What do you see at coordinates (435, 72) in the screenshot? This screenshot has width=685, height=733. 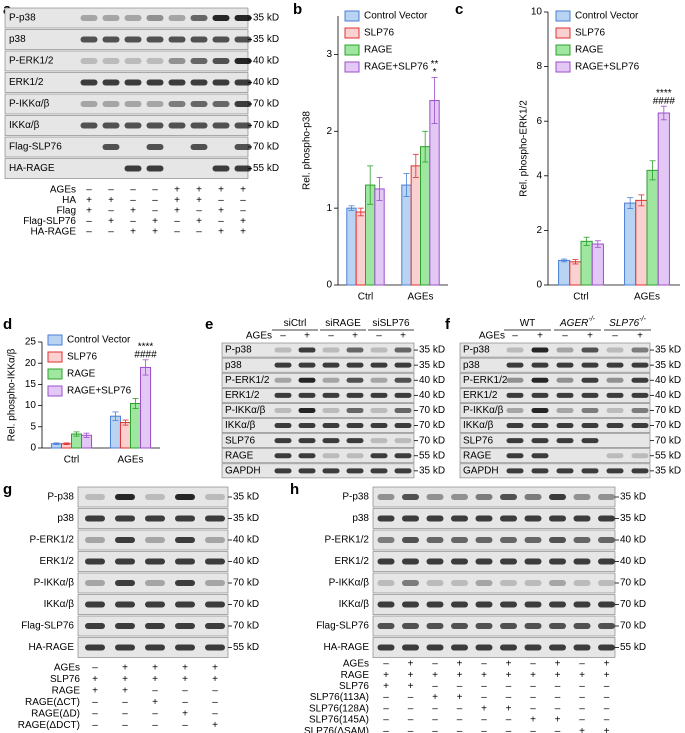 I see `significance: *` at bounding box center [435, 72].